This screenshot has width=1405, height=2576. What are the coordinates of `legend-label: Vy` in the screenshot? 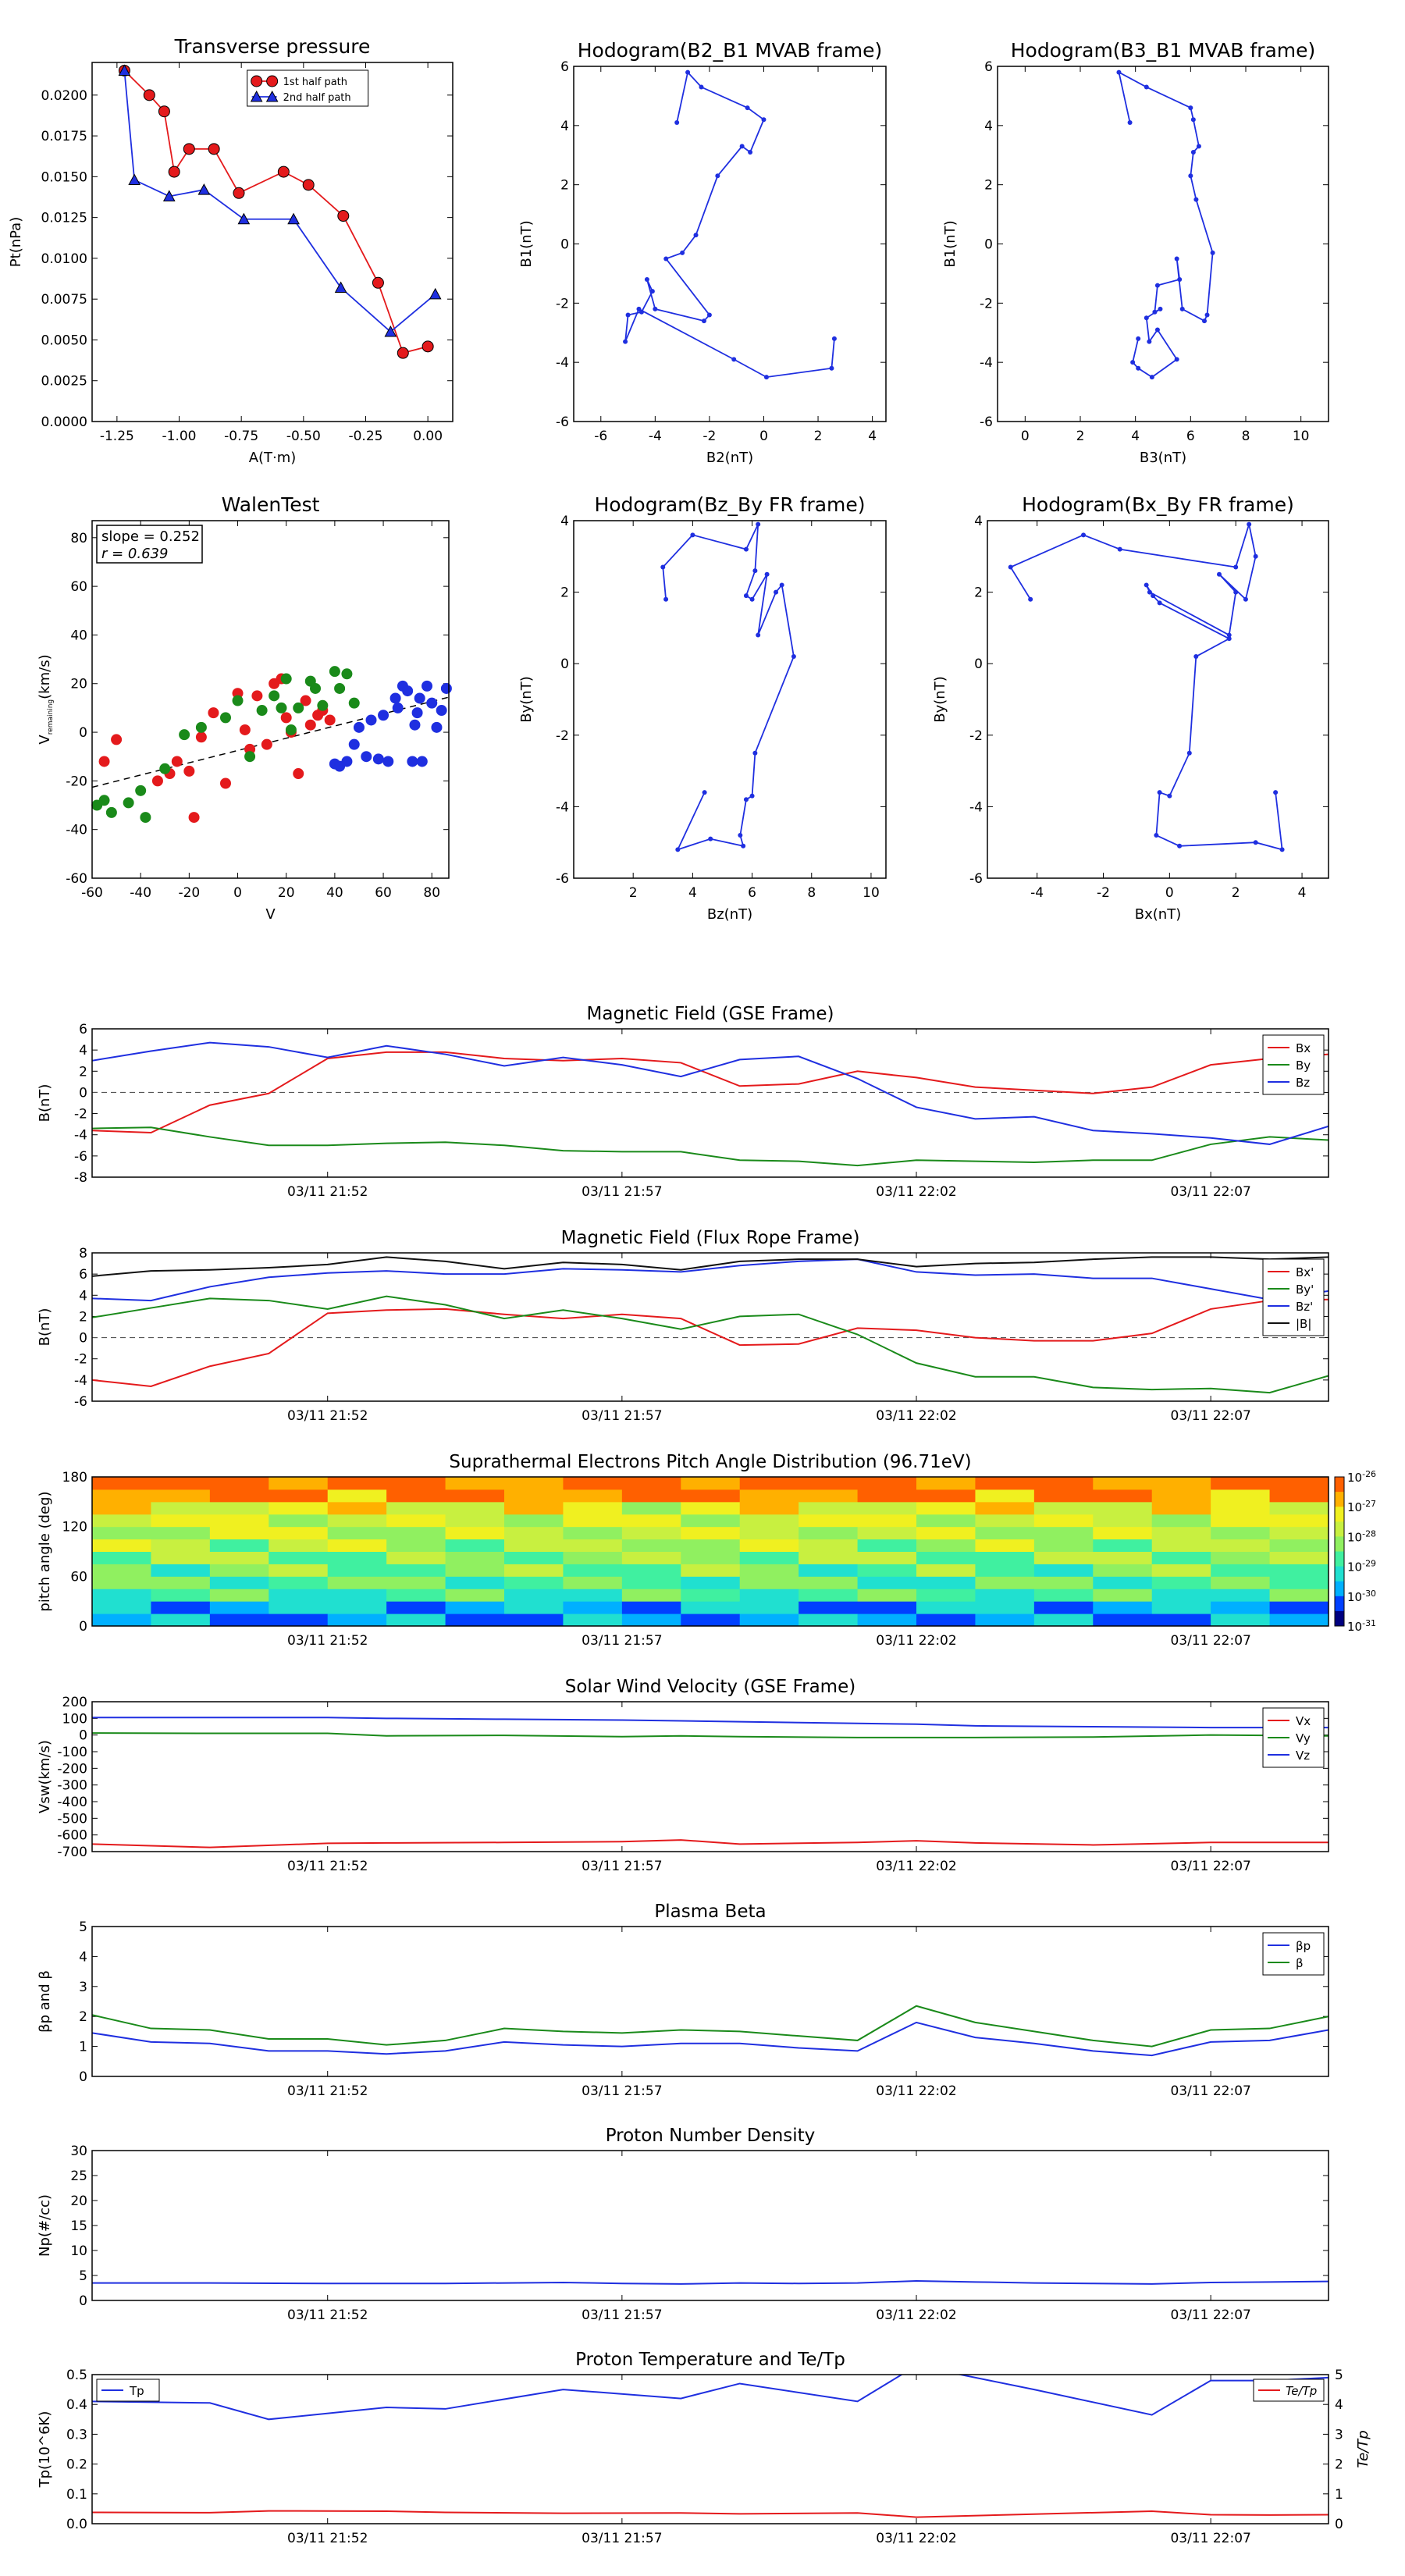 It's located at (1303, 1738).